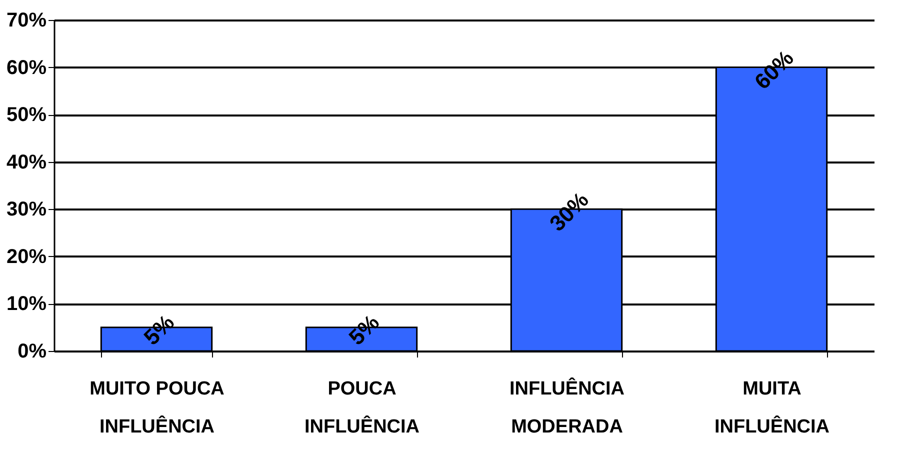 Image resolution: width=913 pixels, height=452 pixels. I want to click on y-tick-label: 70%, so click(26, 21).